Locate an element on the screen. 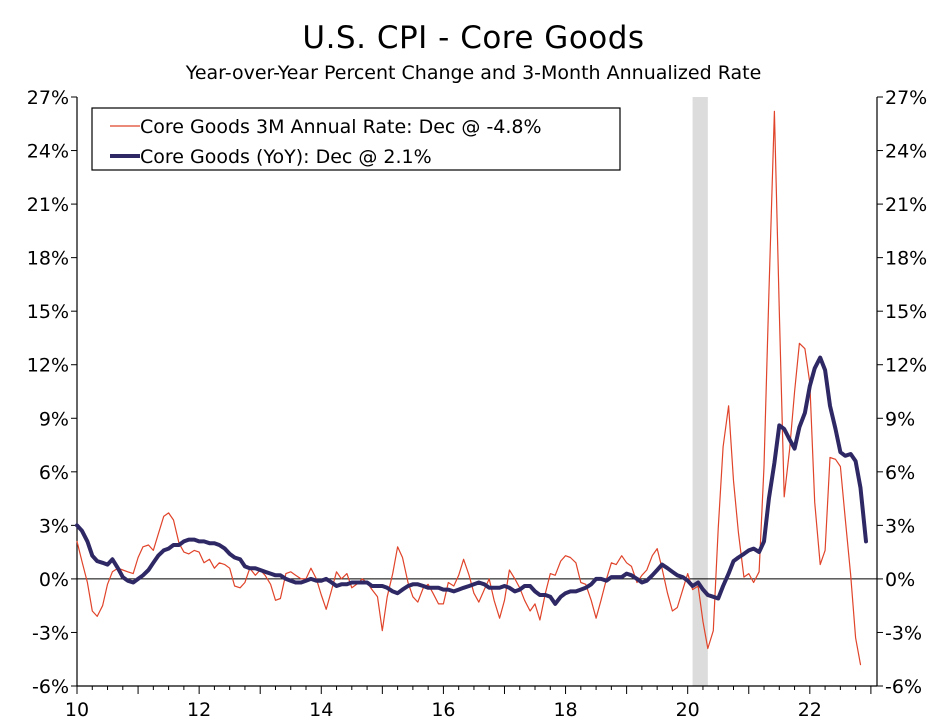  x-tick-label: 10 is located at coordinates (77, 710).